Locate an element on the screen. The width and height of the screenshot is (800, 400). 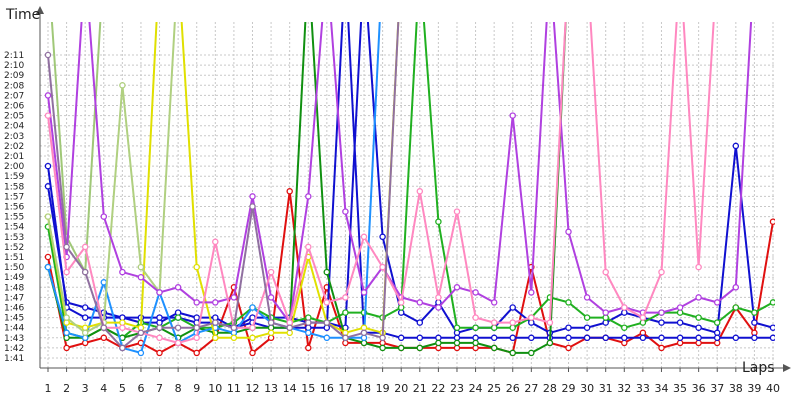
x-tick-label: 16 is located at coordinates (327, 388).